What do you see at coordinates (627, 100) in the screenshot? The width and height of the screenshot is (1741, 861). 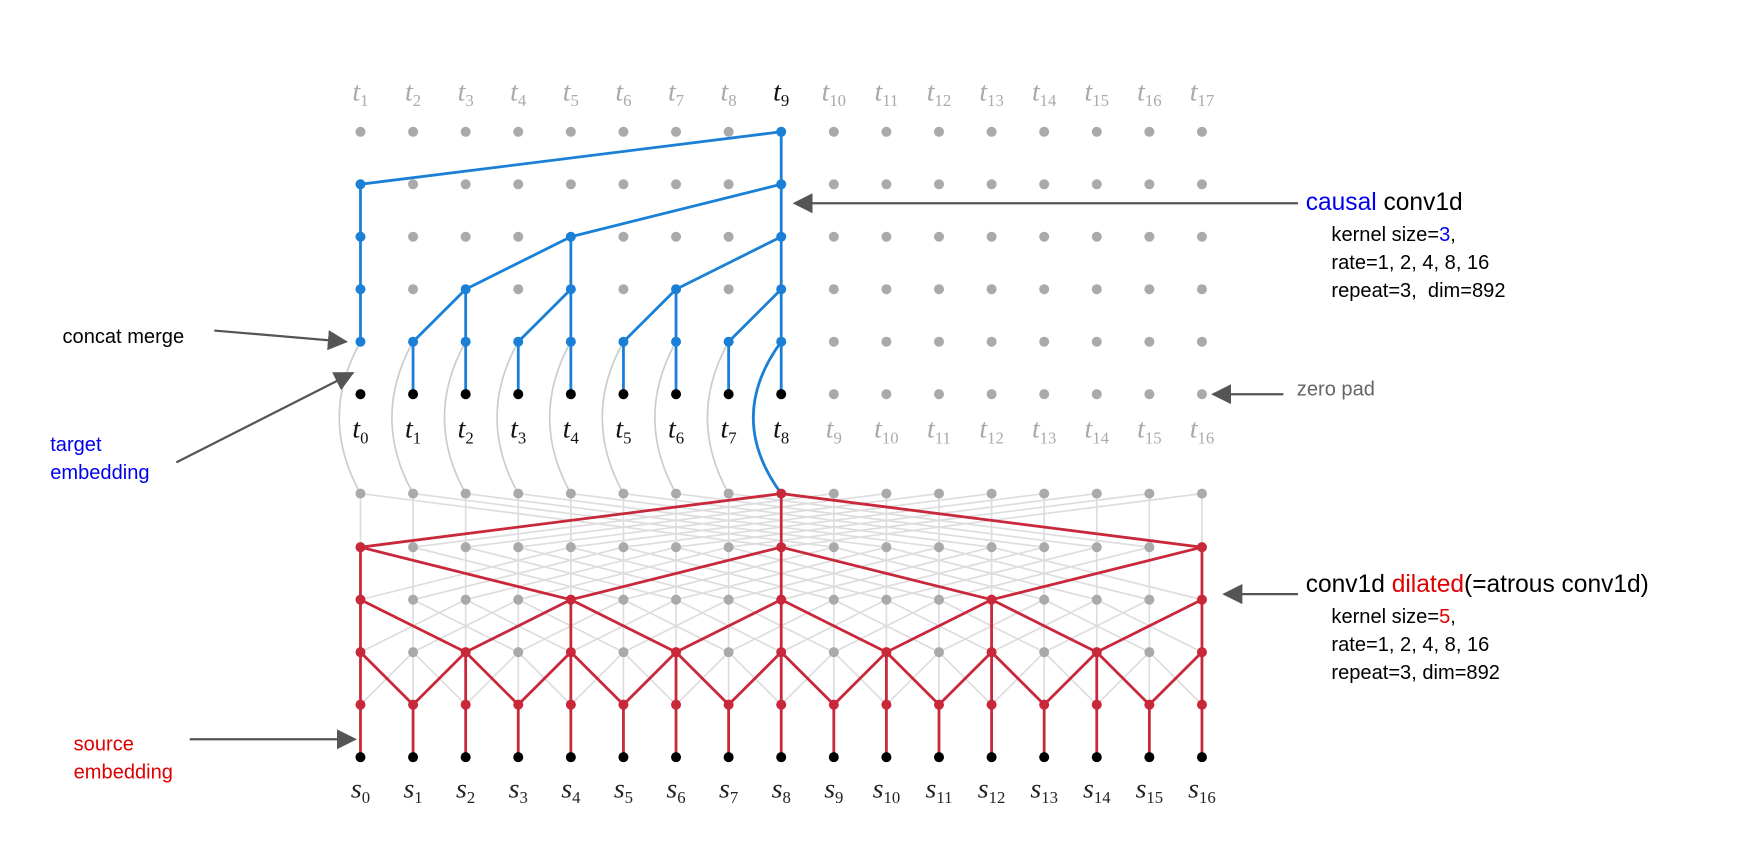 I see `label-index: 6` at bounding box center [627, 100].